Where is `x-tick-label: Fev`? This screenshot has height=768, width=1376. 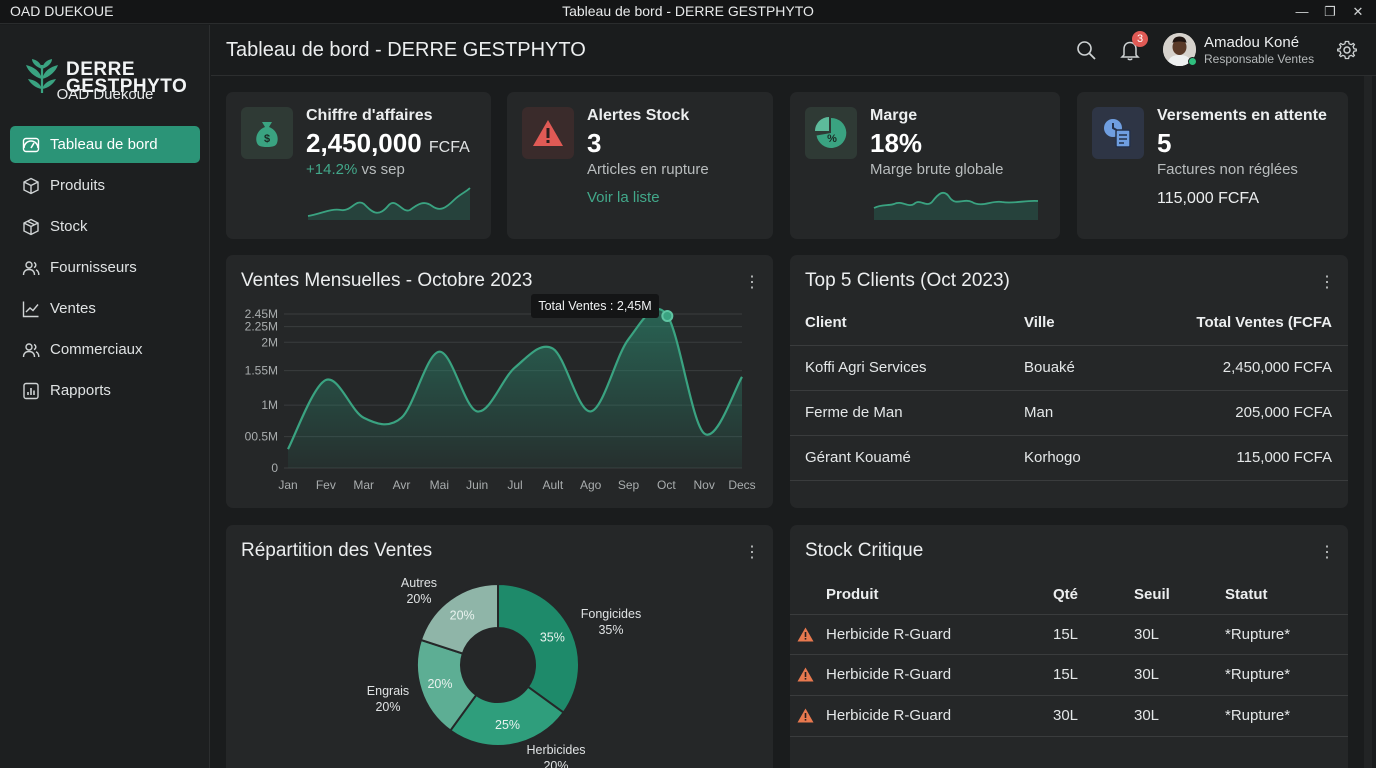 x-tick-label: Fev is located at coordinates (326, 485).